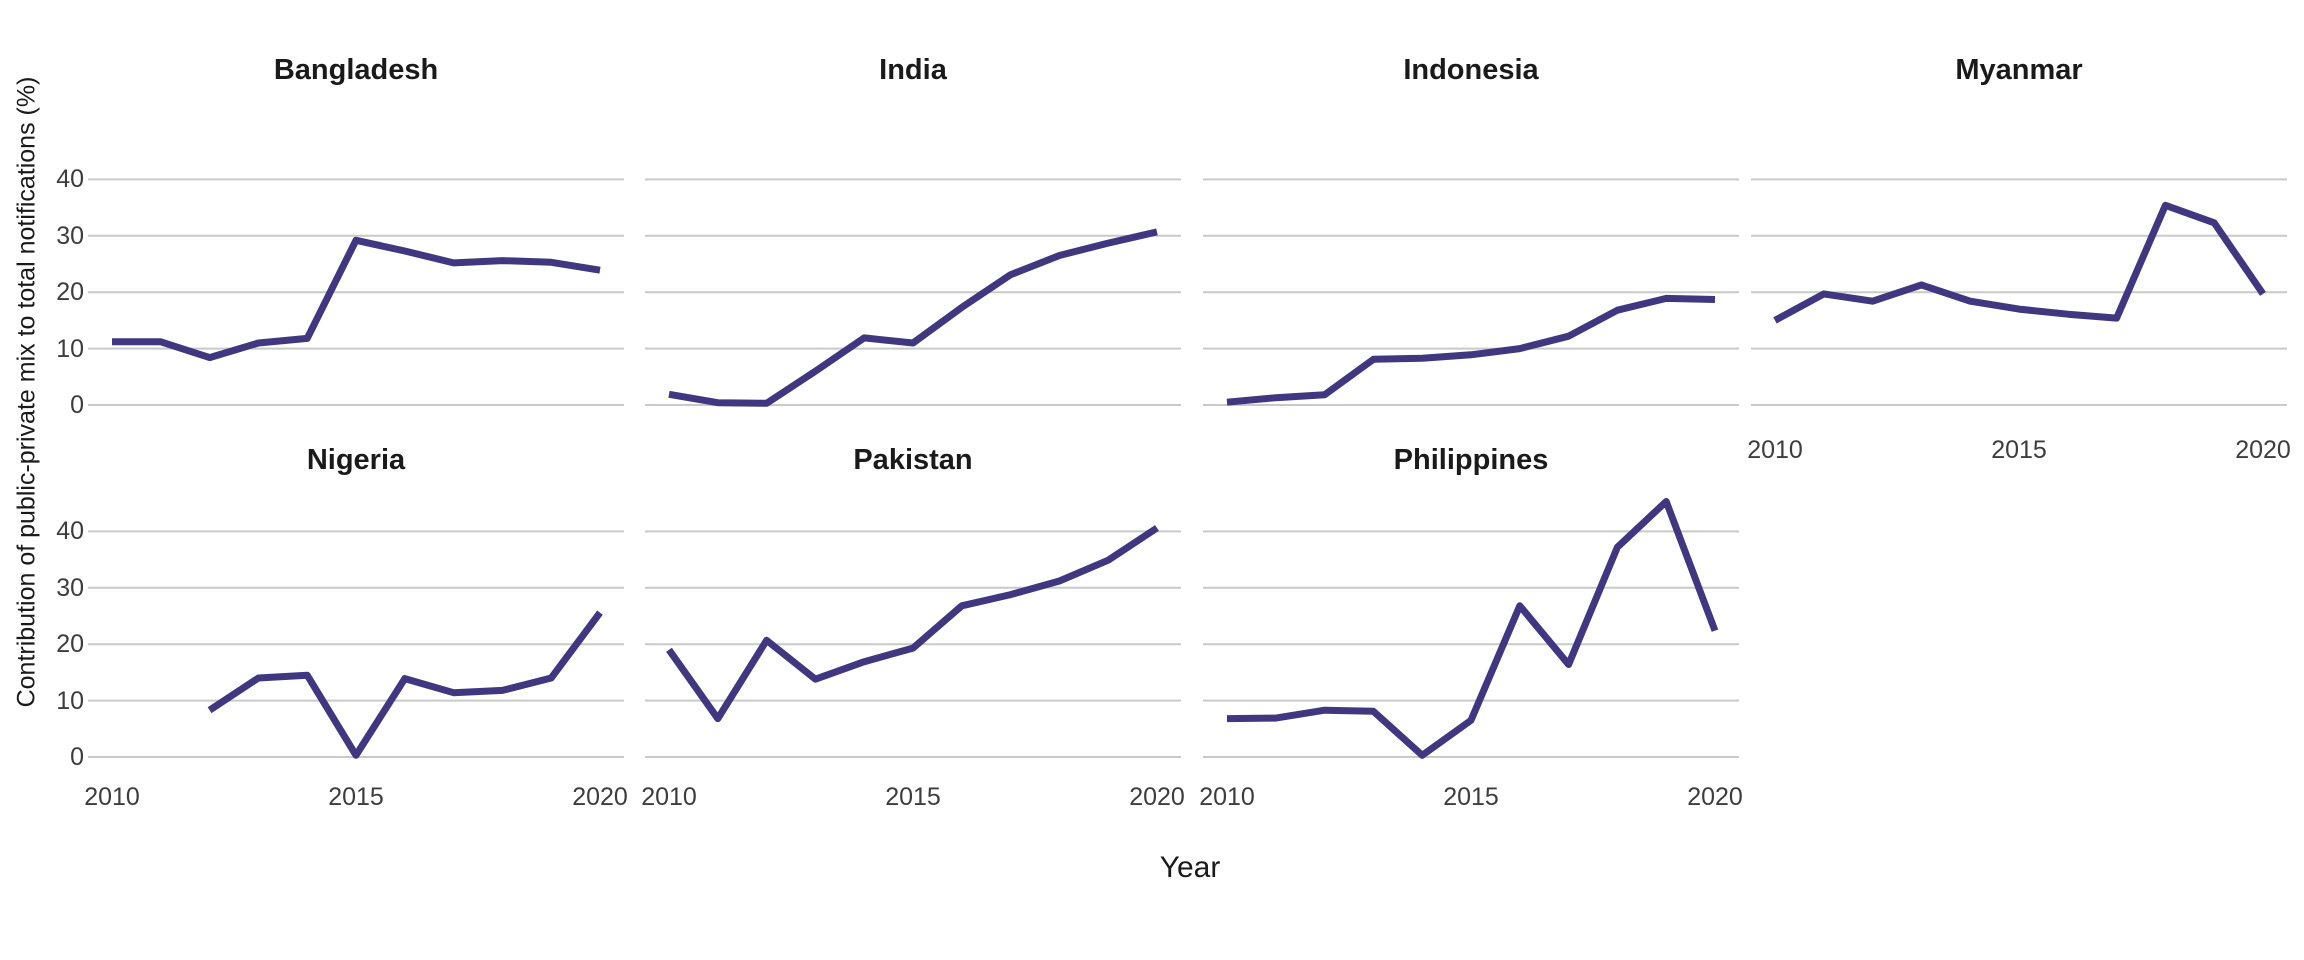  What do you see at coordinates (913, 70) in the screenshot?
I see `panel-title-india: India` at bounding box center [913, 70].